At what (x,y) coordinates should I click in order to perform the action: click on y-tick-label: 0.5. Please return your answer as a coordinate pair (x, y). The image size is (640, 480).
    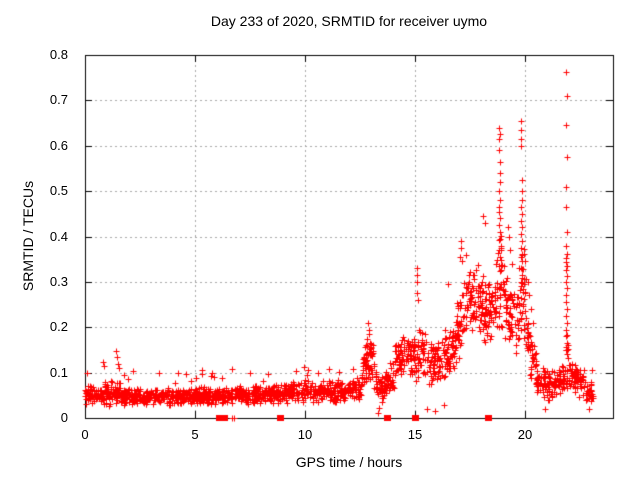
    Looking at the image, I should click on (58, 191).